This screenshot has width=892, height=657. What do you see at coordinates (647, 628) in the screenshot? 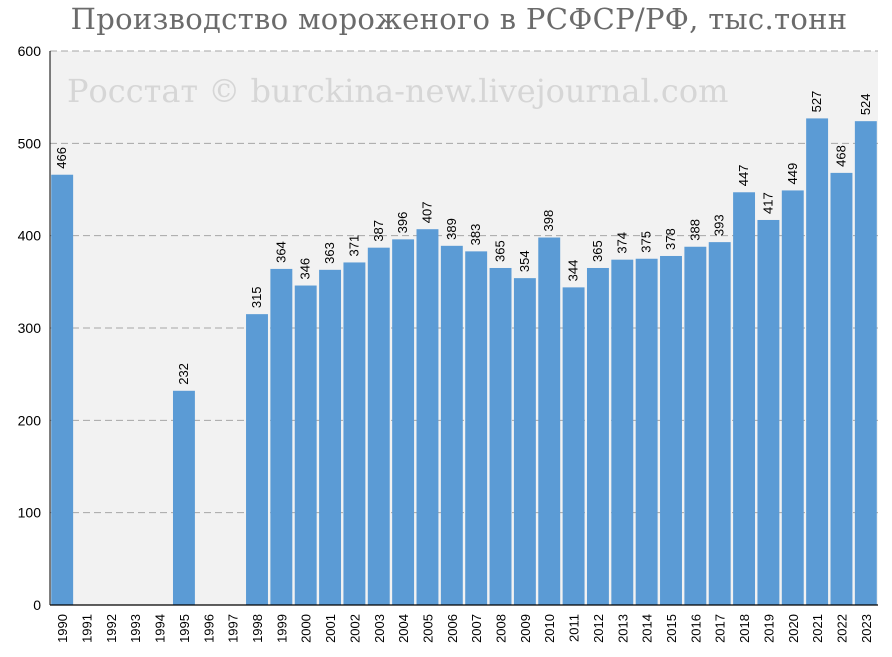
I see `x-tick-label-2014: 2014` at bounding box center [647, 628].